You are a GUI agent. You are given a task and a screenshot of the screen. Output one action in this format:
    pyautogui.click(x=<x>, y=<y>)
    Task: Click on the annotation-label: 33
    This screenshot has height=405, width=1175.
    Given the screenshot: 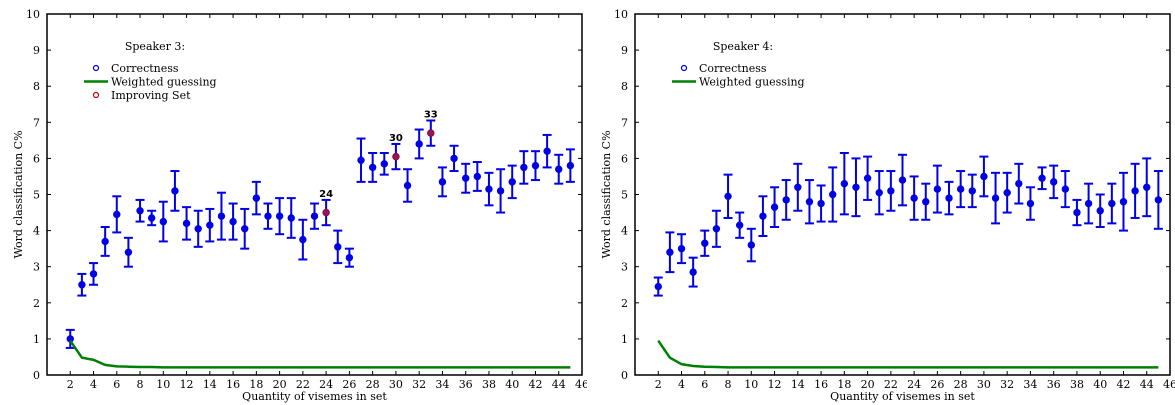 What is the action you would take?
    pyautogui.click(x=431, y=114)
    